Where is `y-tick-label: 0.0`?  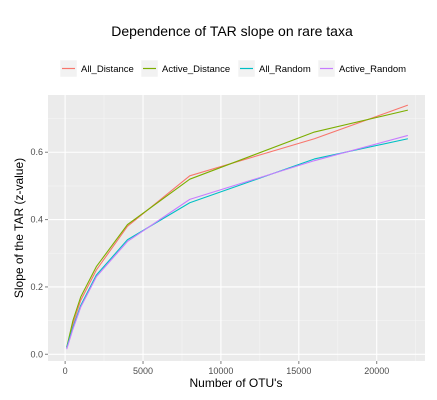 y-tick-label: 0.0 is located at coordinates (36, 354).